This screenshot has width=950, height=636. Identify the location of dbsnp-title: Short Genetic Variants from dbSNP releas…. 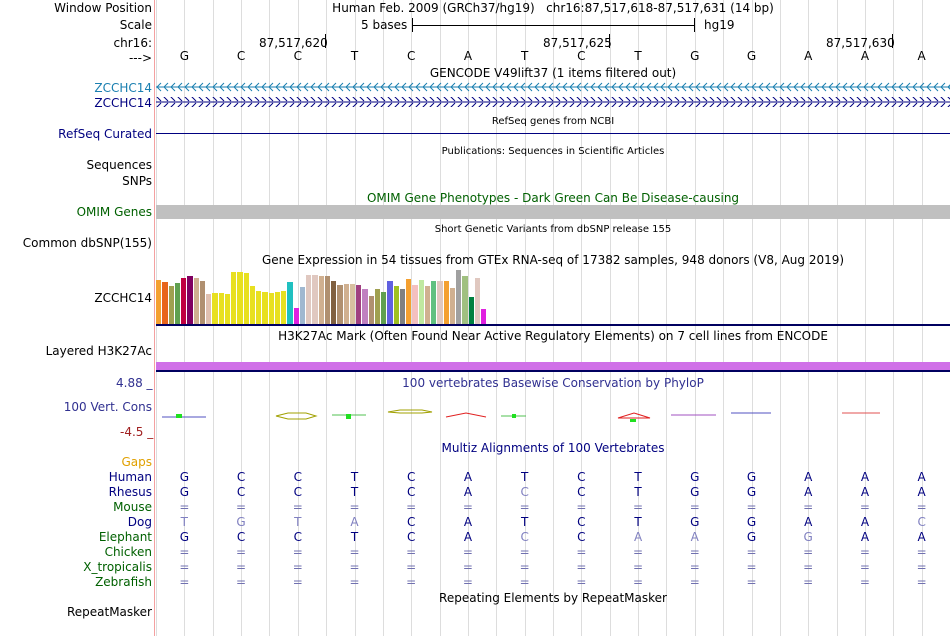
(553, 229).